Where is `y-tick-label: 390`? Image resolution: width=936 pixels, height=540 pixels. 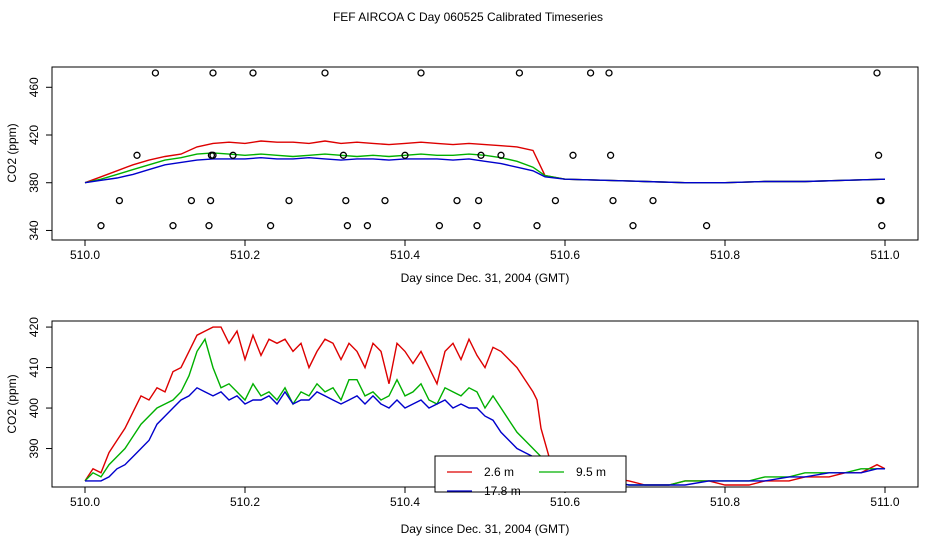 y-tick-label: 390 is located at coordinates (34, 448).